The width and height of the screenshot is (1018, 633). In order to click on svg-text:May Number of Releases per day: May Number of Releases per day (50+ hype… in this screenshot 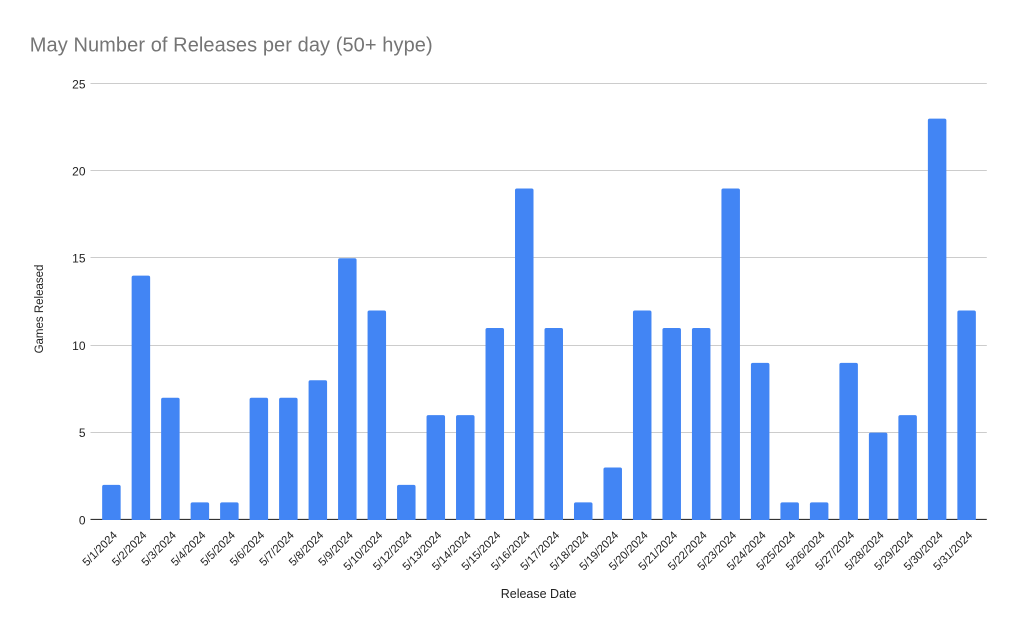, I will do `click(231, 46)`.